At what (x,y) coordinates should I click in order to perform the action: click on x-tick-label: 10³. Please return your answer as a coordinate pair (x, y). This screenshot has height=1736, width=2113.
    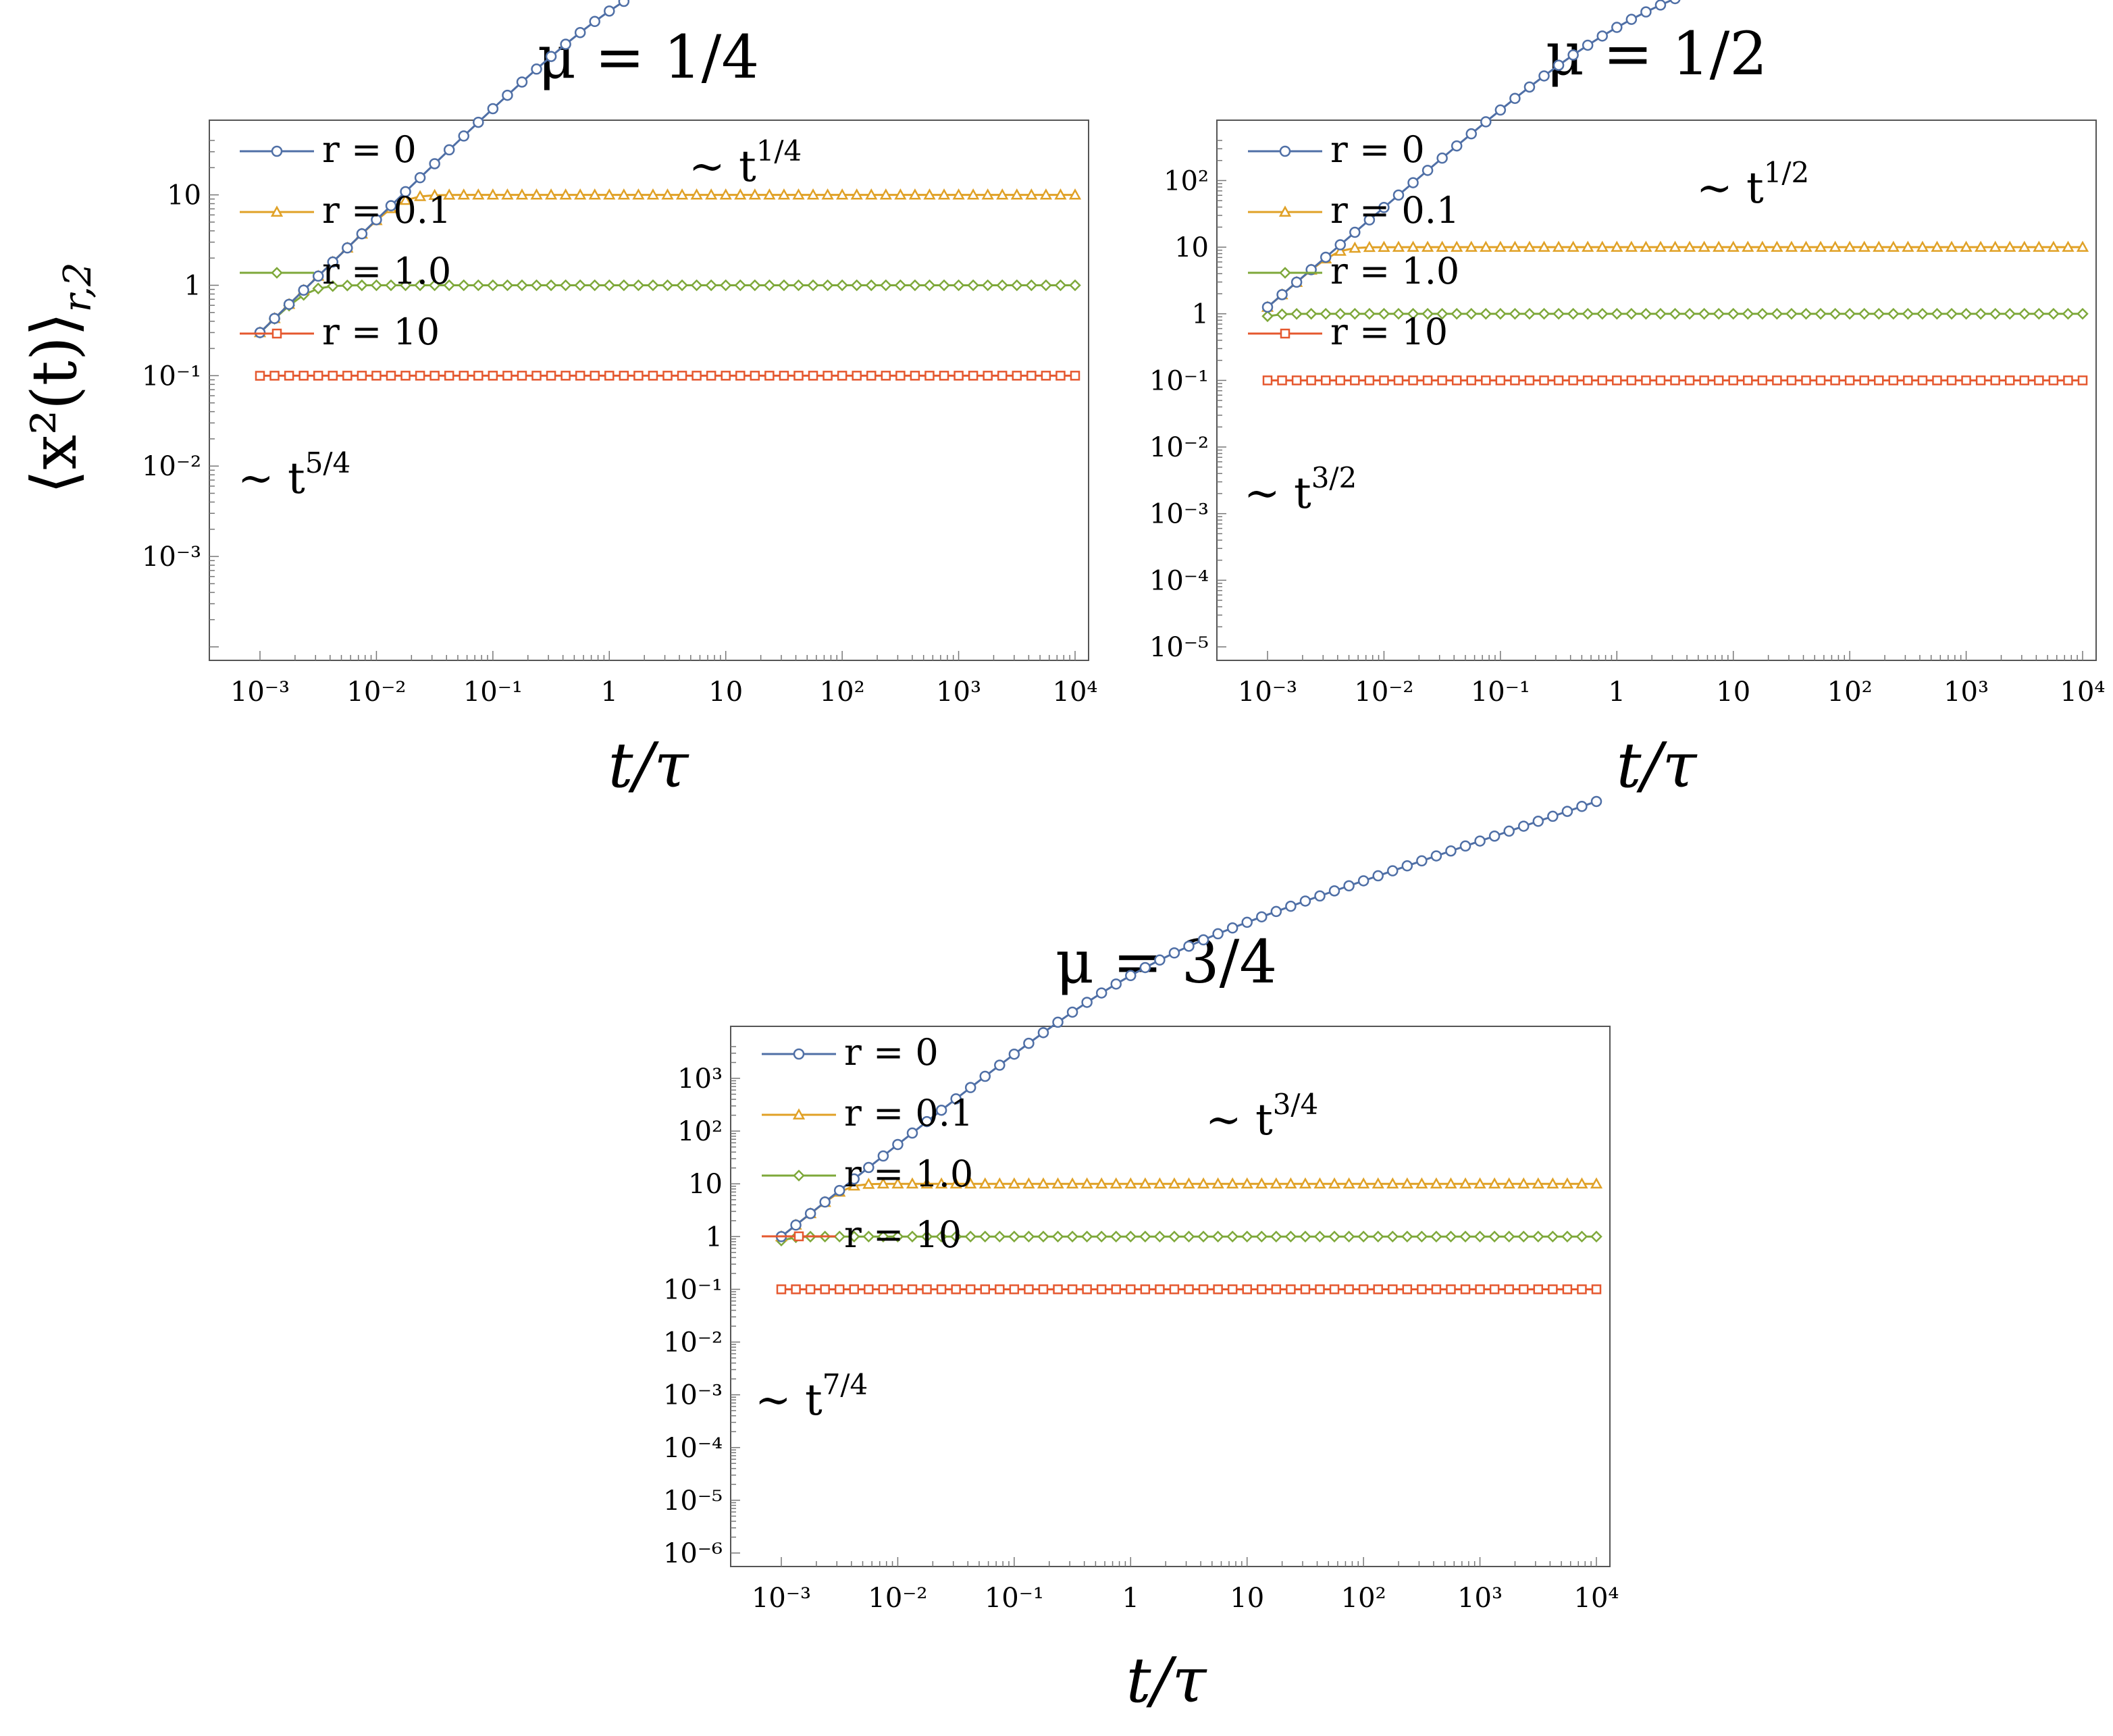
    Looking at the image, I should click on (1966, 692).